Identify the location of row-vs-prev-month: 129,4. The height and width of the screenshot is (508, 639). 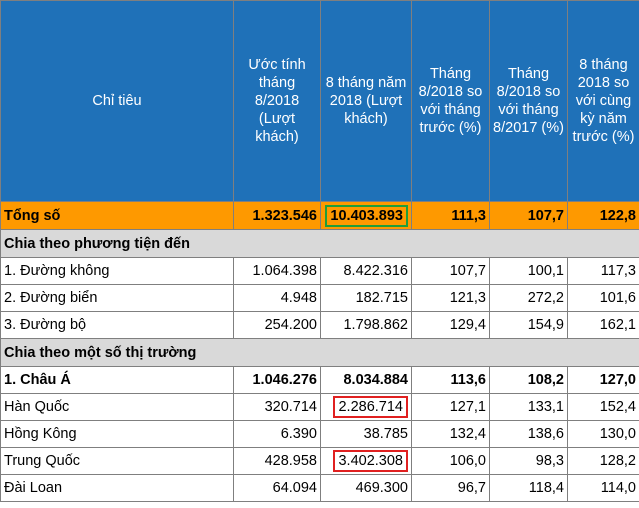
(450, 325).